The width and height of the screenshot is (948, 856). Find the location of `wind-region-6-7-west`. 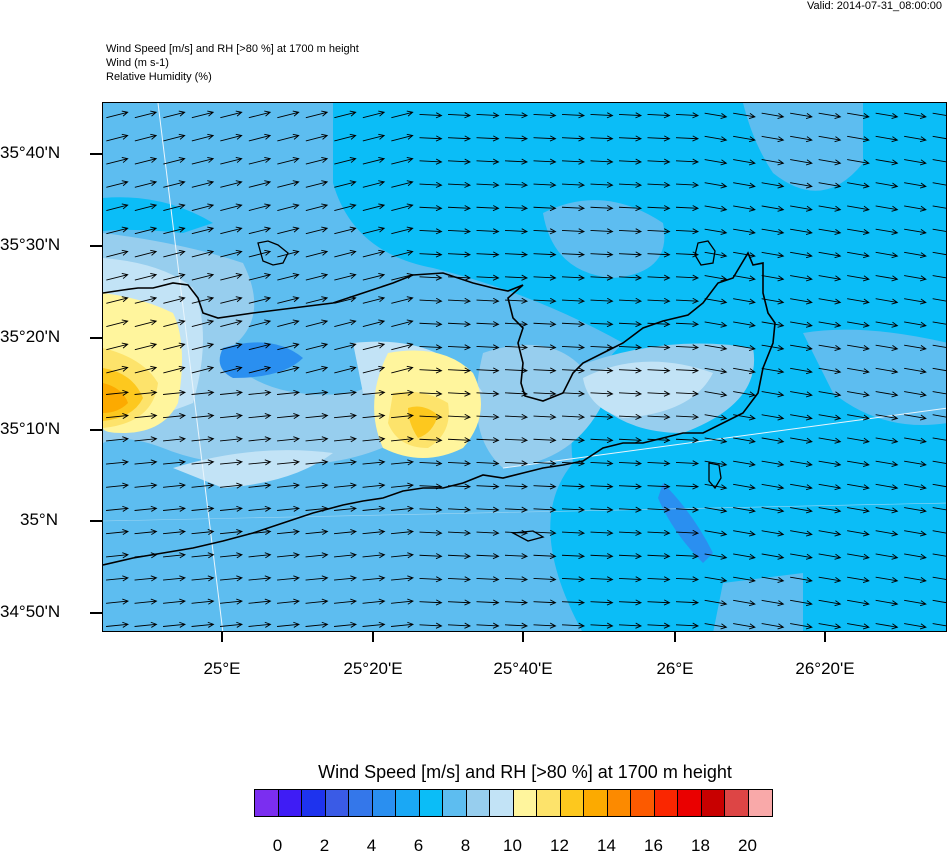

wind-region-6-7-west is located at coordinates (158, 215).